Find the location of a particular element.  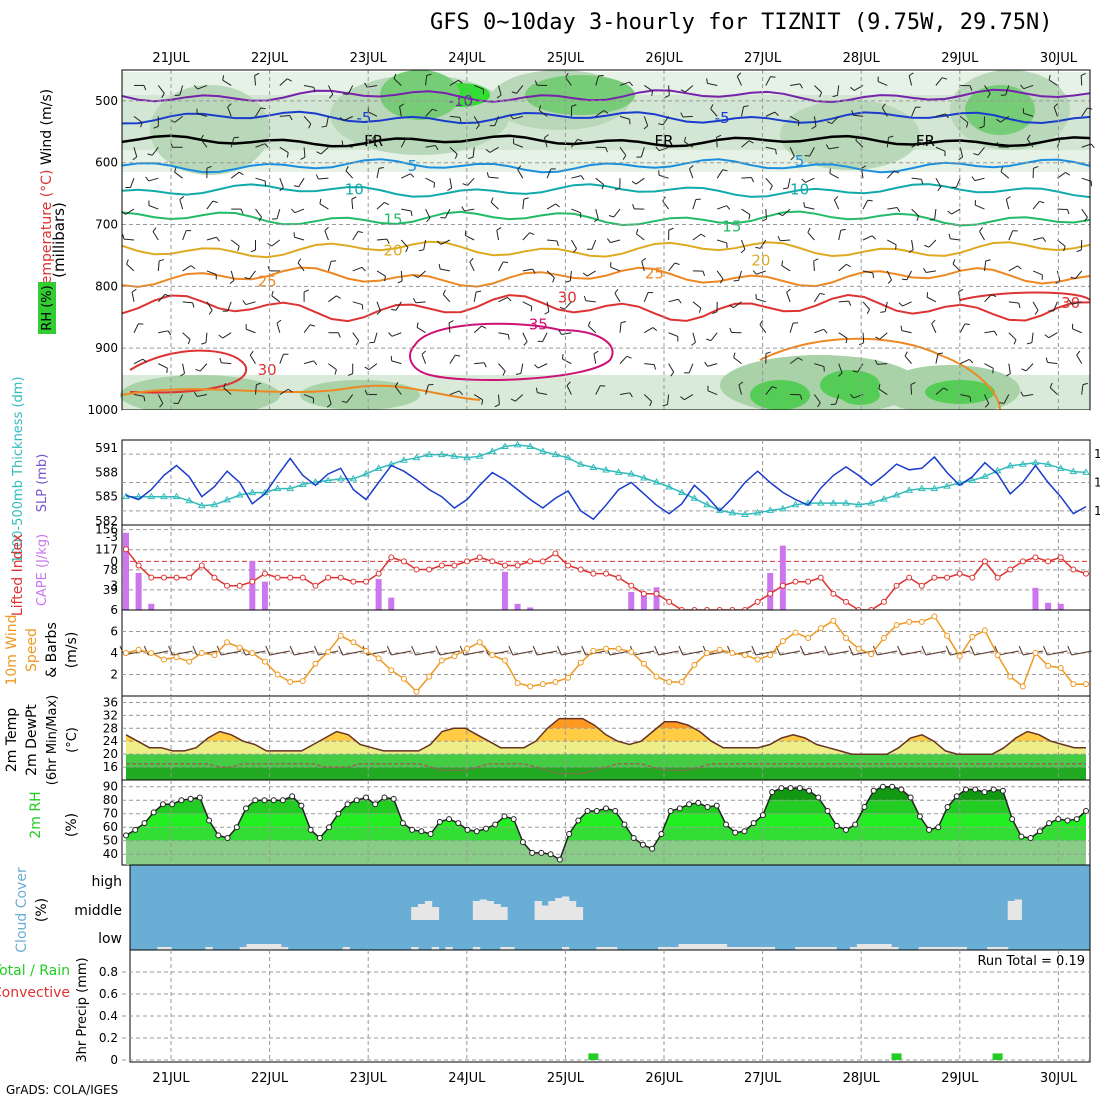

temp-contour-25-low is located at coordinates (561, 374).